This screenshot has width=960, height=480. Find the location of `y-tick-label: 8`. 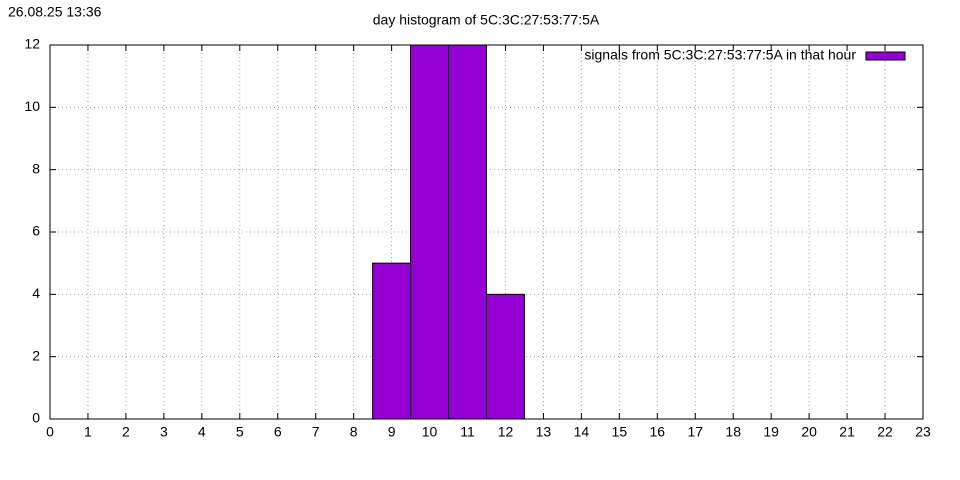

y-tick-label: 8 is located at coordinates (36, 168).